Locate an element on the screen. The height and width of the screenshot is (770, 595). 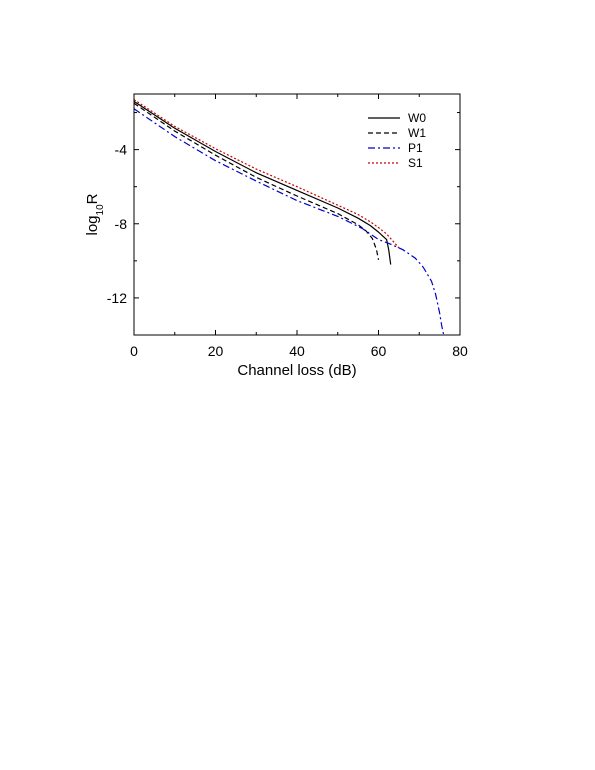
y-tick-label: -12 is located at coordinates (117, 298).